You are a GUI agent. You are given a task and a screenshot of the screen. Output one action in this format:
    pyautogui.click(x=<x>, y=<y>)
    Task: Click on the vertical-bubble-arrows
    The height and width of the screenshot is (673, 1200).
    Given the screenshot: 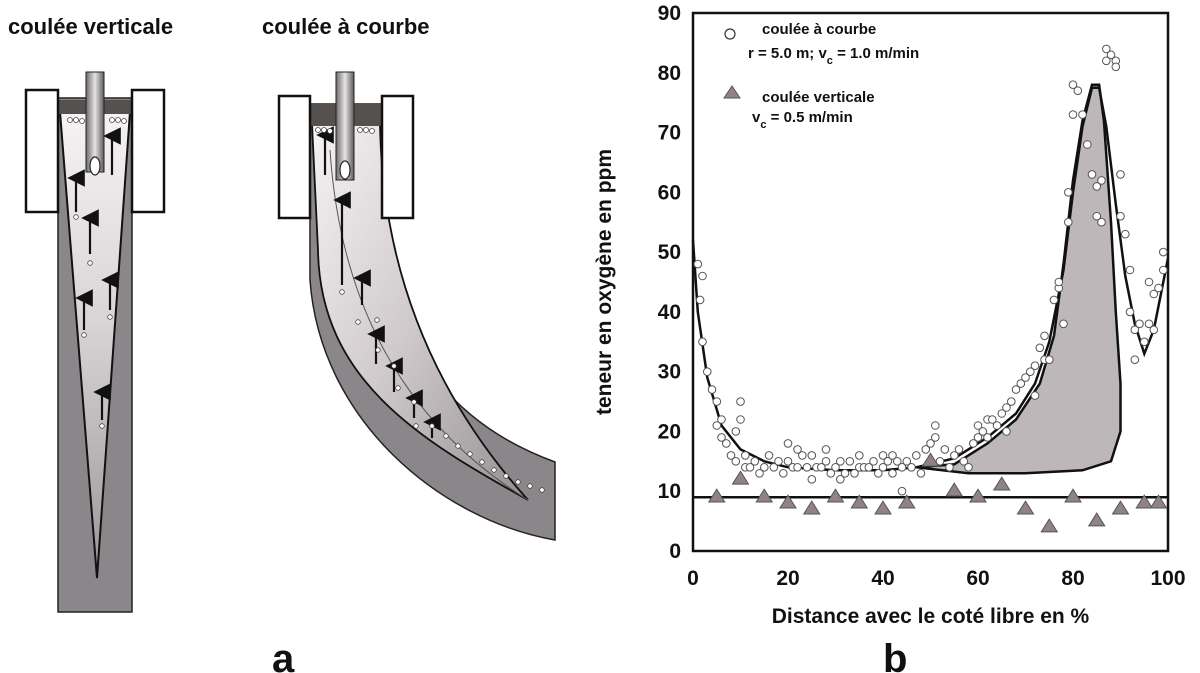 What is the action you would take?
    pyautogui.click(x=94, y=273)
    